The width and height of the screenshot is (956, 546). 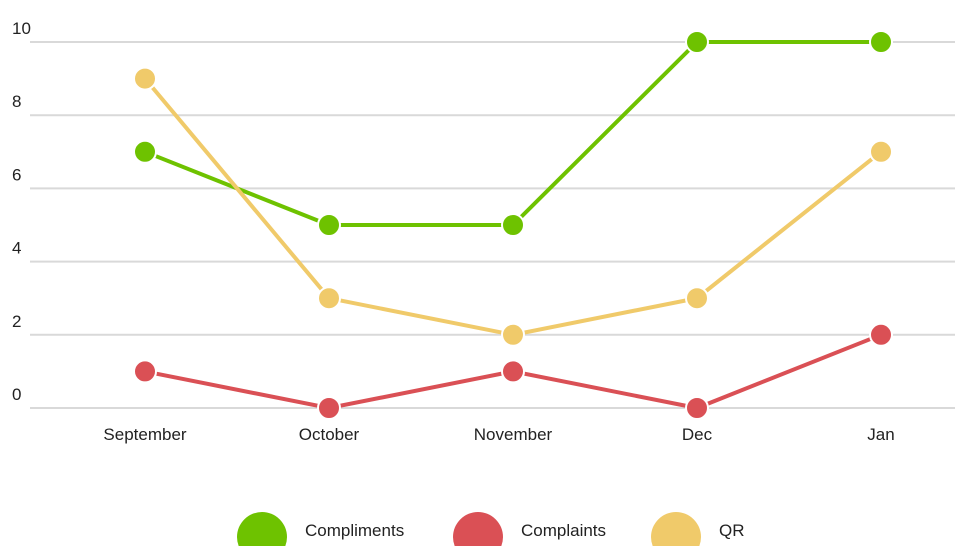 What do you see at coordinates (697, 434) in the screenshot?
I see `x-tick-label: Dec` at bounding box center [697, 434].